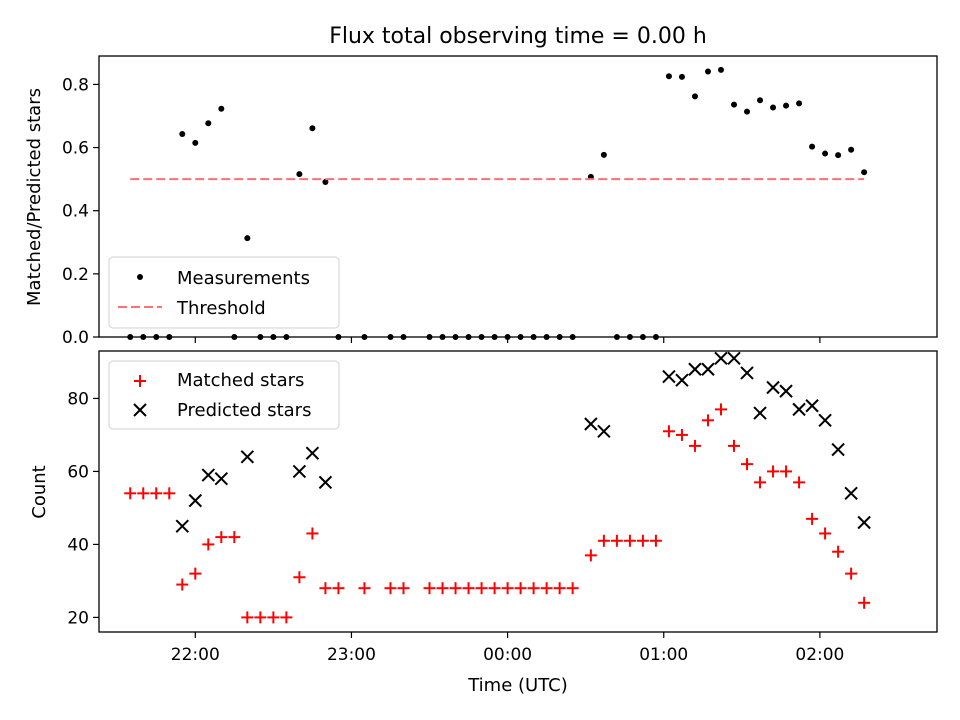 The image size is (960, 720). What do you see at coordinates (78, 618) in the screenshot?
I see `y-tick-label: 20` at bounding box center [78, 618].